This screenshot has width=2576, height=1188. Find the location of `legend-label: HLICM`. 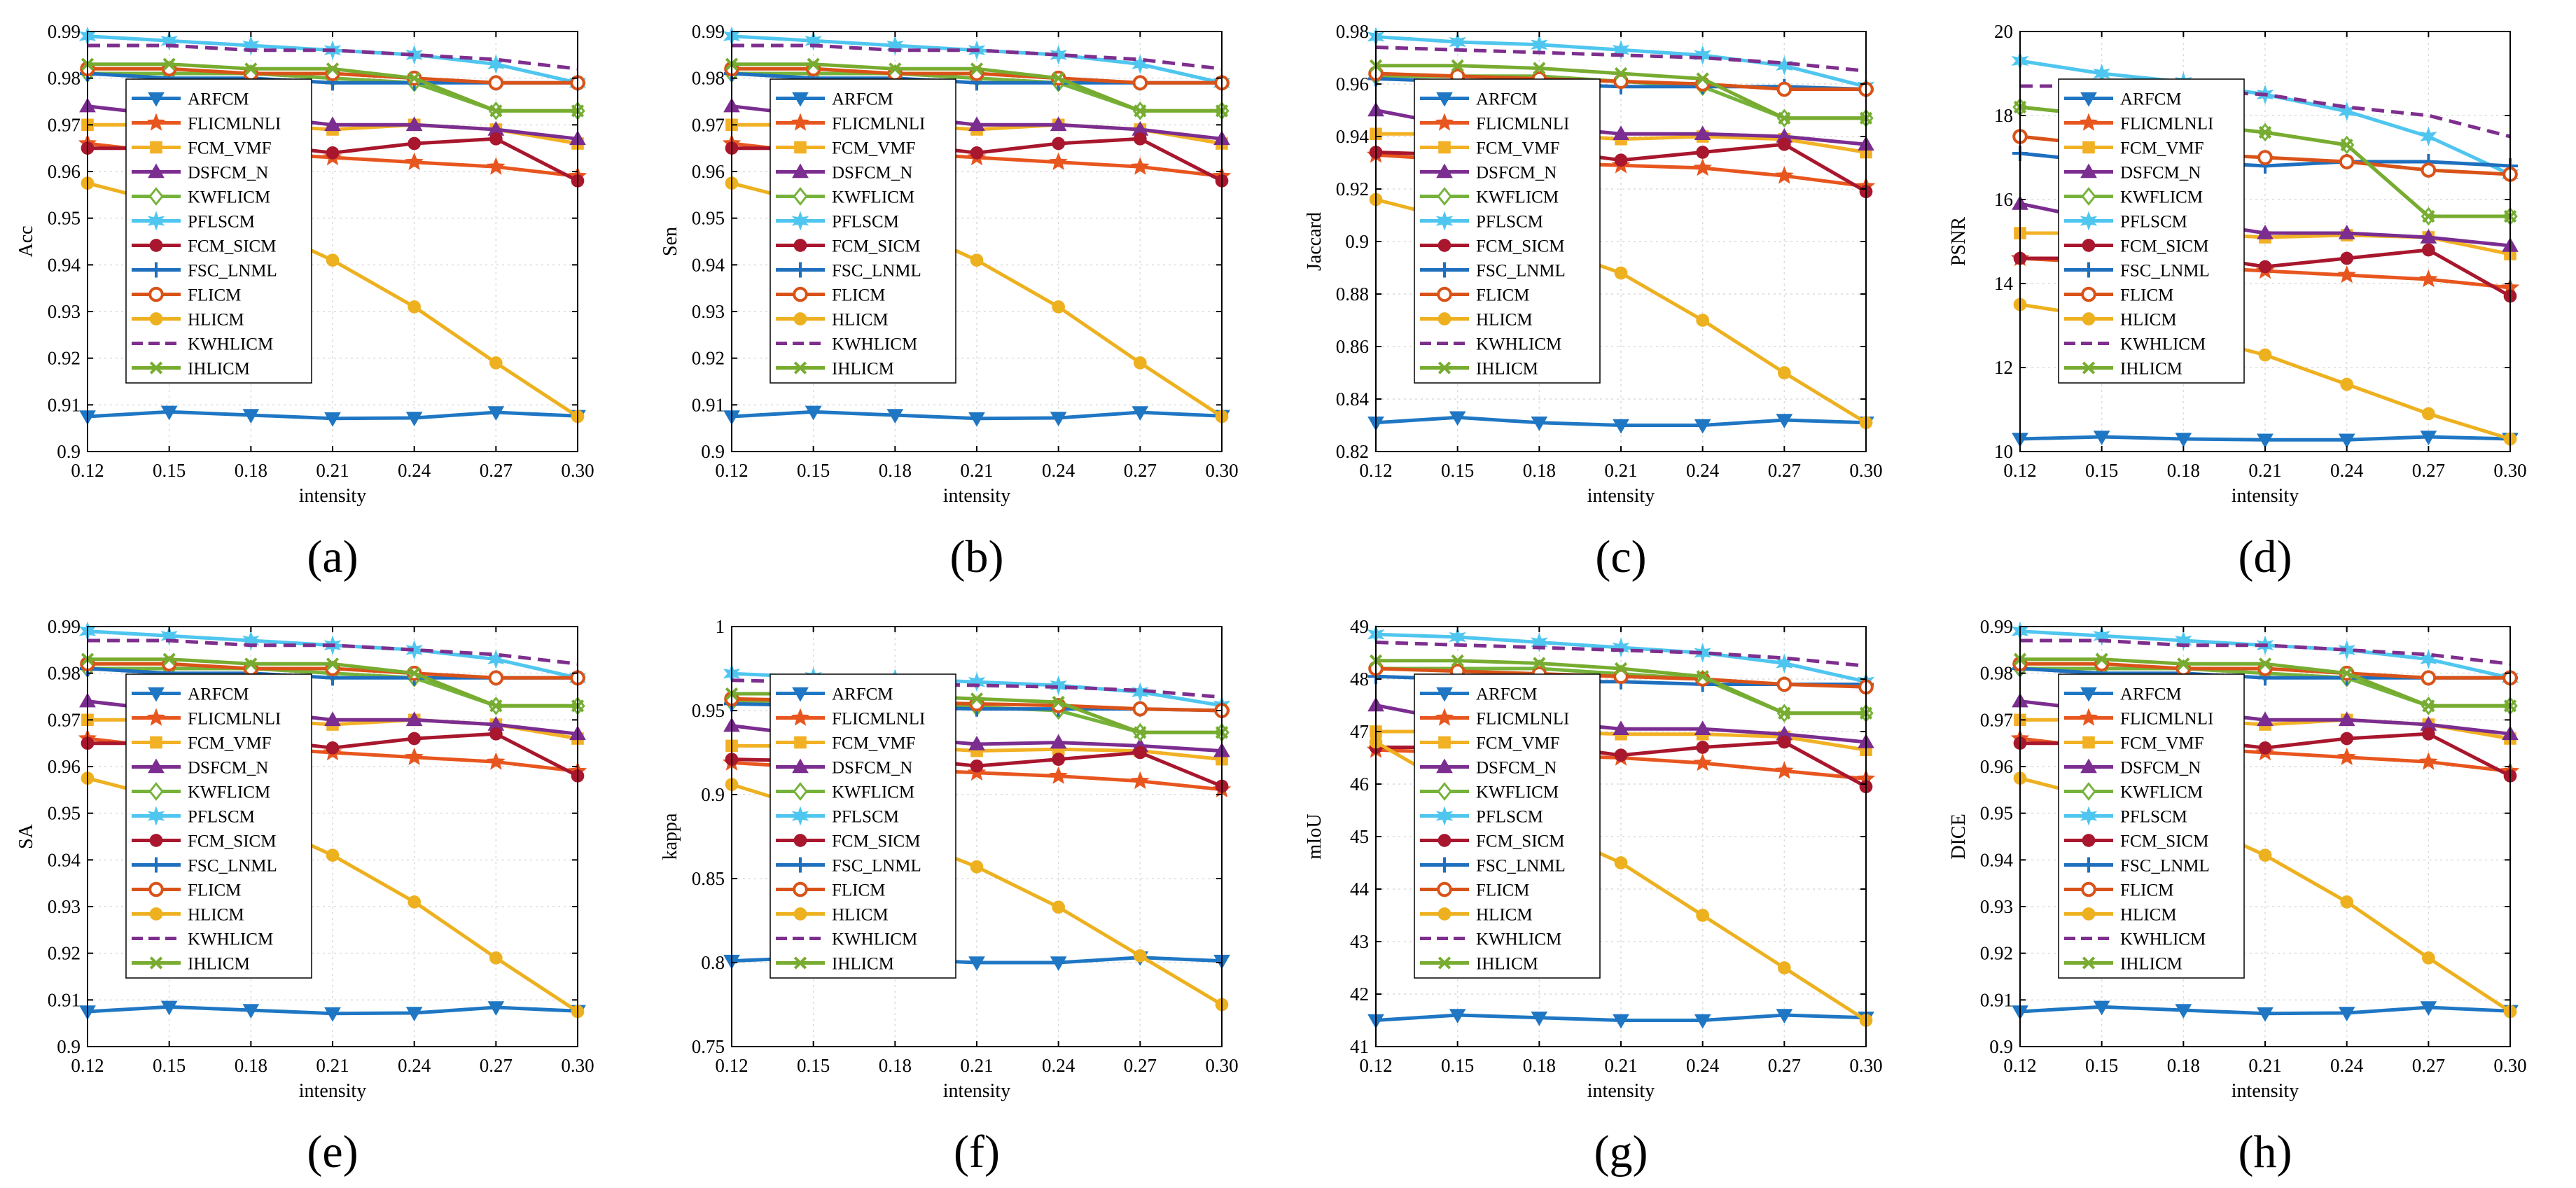

legend-label: HLICM is located at coordinates (216, 320).